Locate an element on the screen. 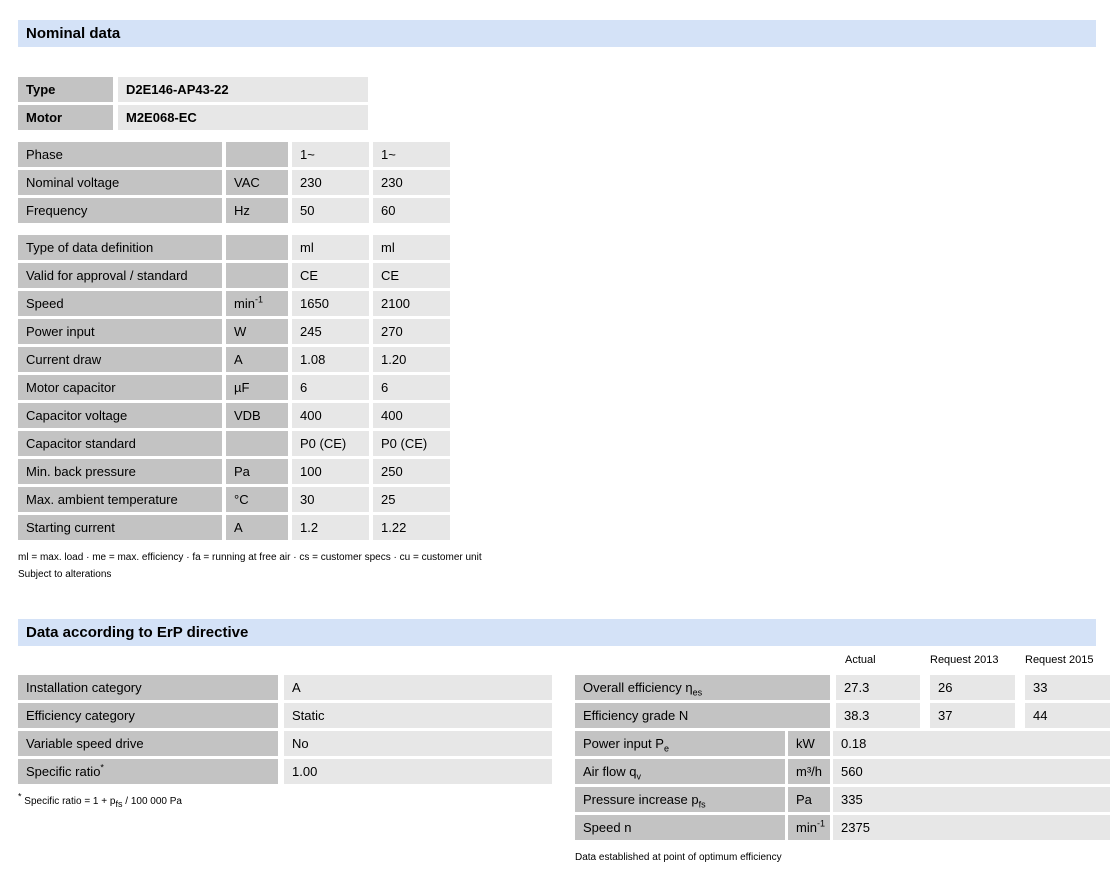 This screenshot has width=1112, height=874. row-label: Variable speed drive is located at coordinates (148, 743).